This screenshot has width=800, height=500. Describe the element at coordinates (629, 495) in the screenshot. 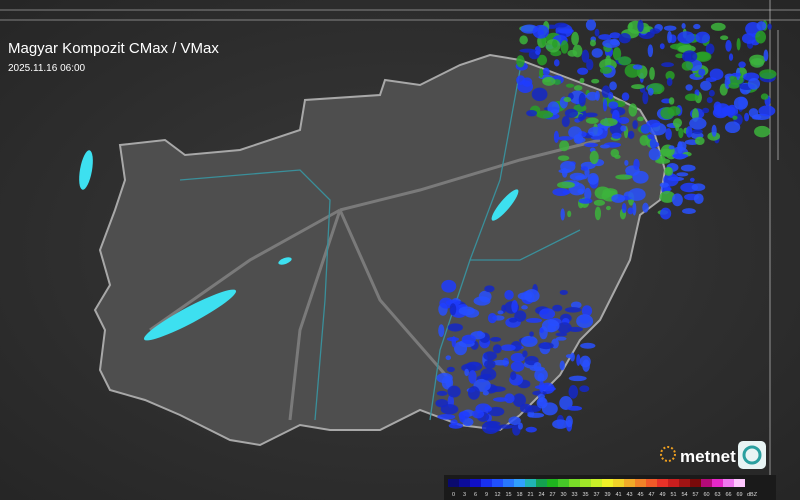

I see `legend-label: 43` at that location.